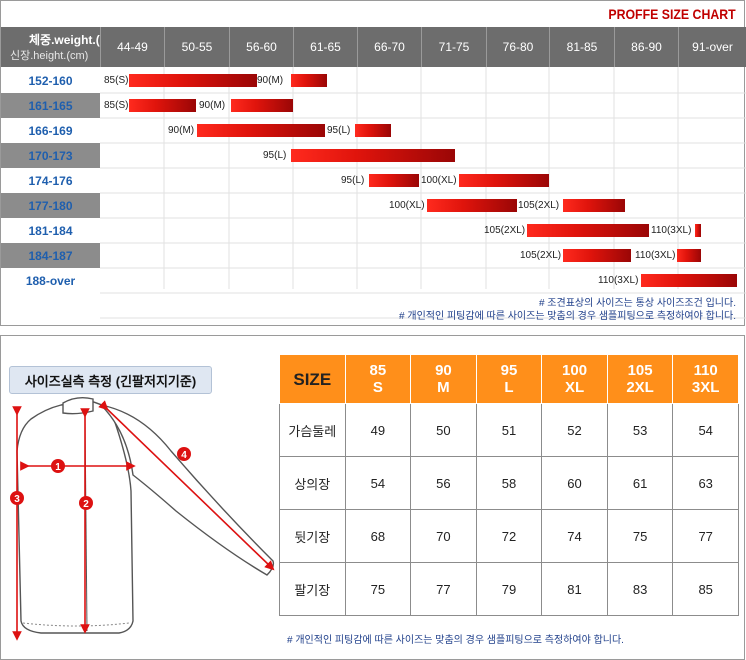  What do you see at coordinates (378, 430) in the screenshot?
I see `measurement-value: 49` at bounding box center [378, 430].